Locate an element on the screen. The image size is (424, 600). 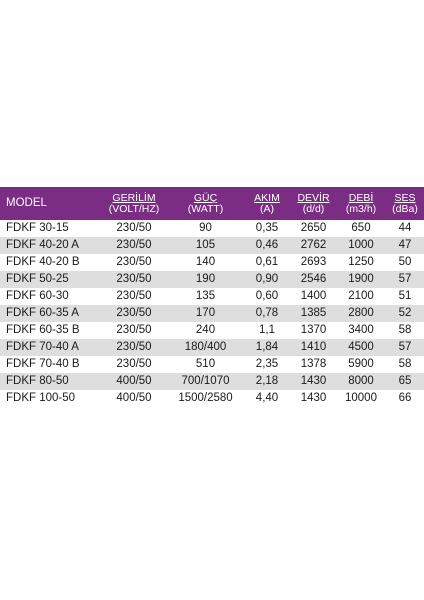
cell-airflow: 2800 is located at coordinates (361, 313).